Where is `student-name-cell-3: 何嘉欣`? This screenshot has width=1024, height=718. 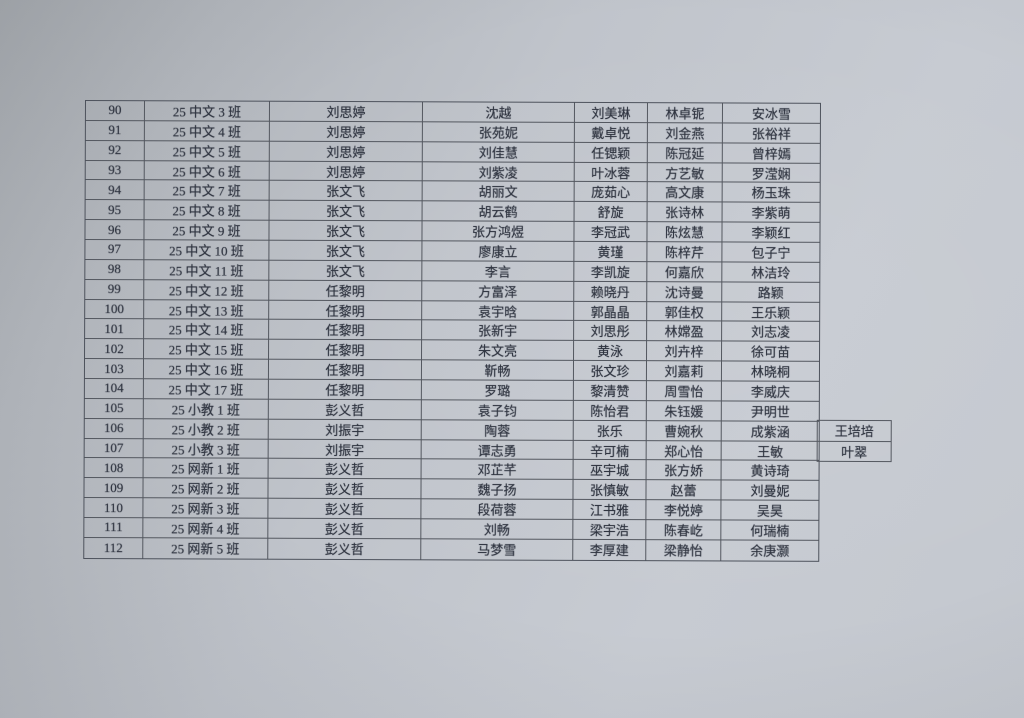
student-name-cell-3: 何嘉欣 is located at coordinates (685, 272).